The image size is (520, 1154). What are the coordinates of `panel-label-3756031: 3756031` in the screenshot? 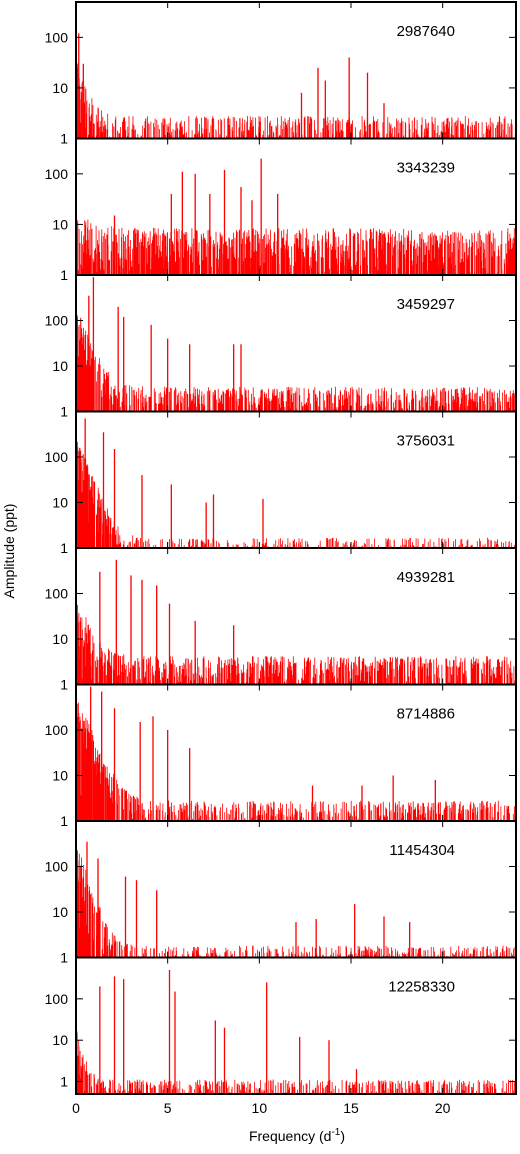 It's located at (426, 441).